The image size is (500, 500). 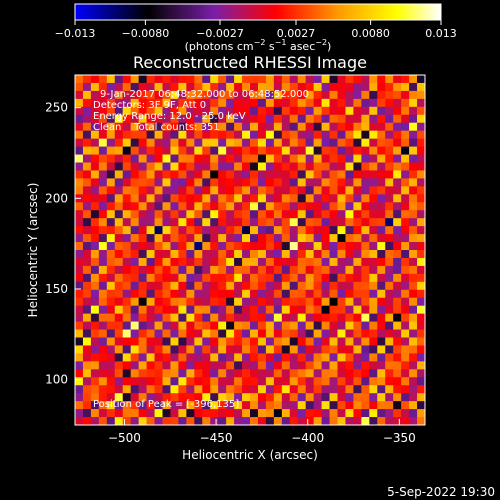 What do you see at coordinates (56, 380) in the screenshot?
I see `y-tick-label: 100` at bounding box center [56, 380].